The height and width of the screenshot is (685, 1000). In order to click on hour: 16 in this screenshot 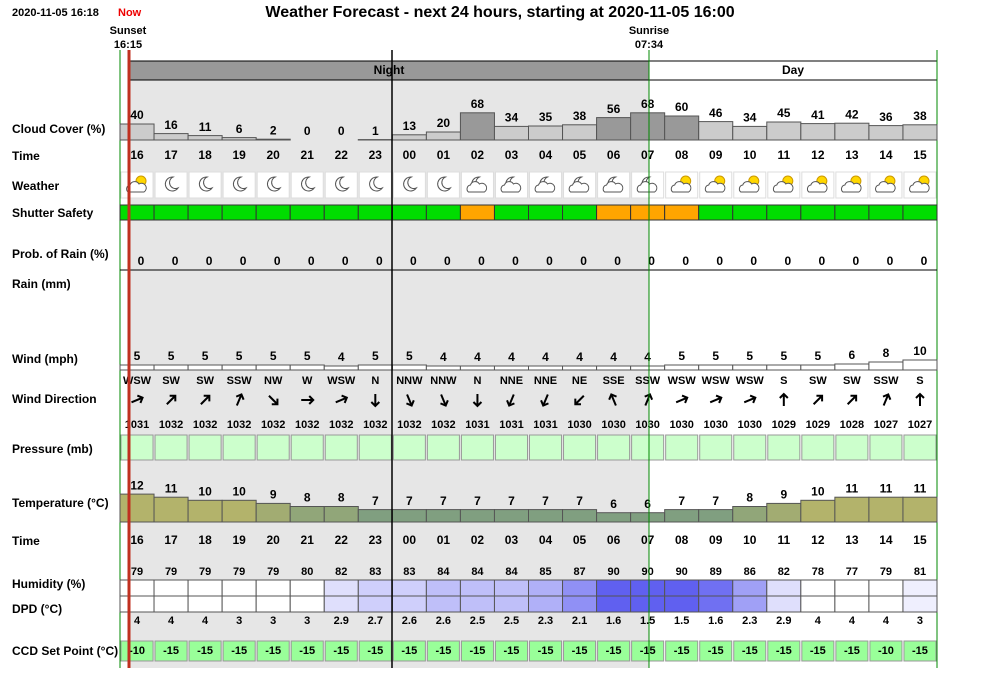, I will do `click(137, 540)`.